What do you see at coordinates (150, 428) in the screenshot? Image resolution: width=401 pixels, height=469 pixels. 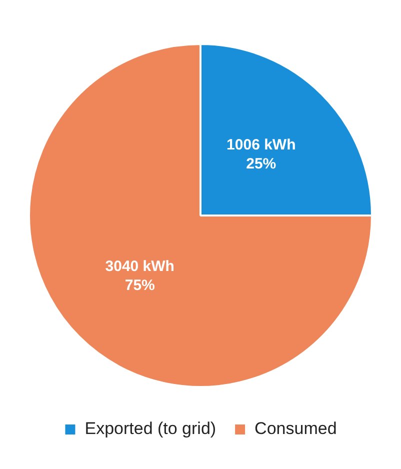 I see `legend-label: Exported (to grid)` at bounding box center [150, 428].